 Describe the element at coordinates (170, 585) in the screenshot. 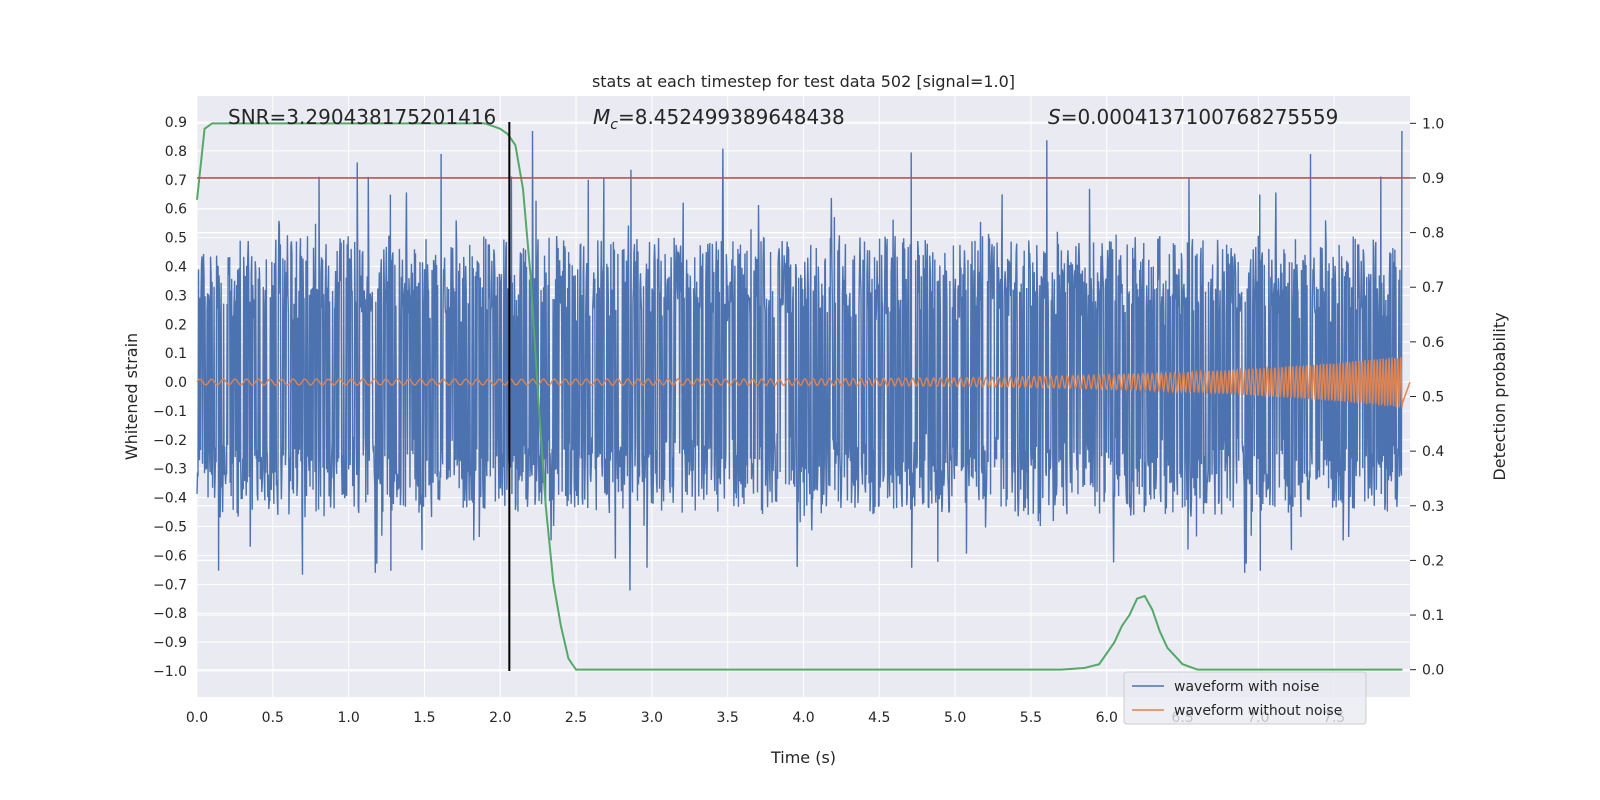

I see `y-left-tick-label-16: −0.7` at that location.